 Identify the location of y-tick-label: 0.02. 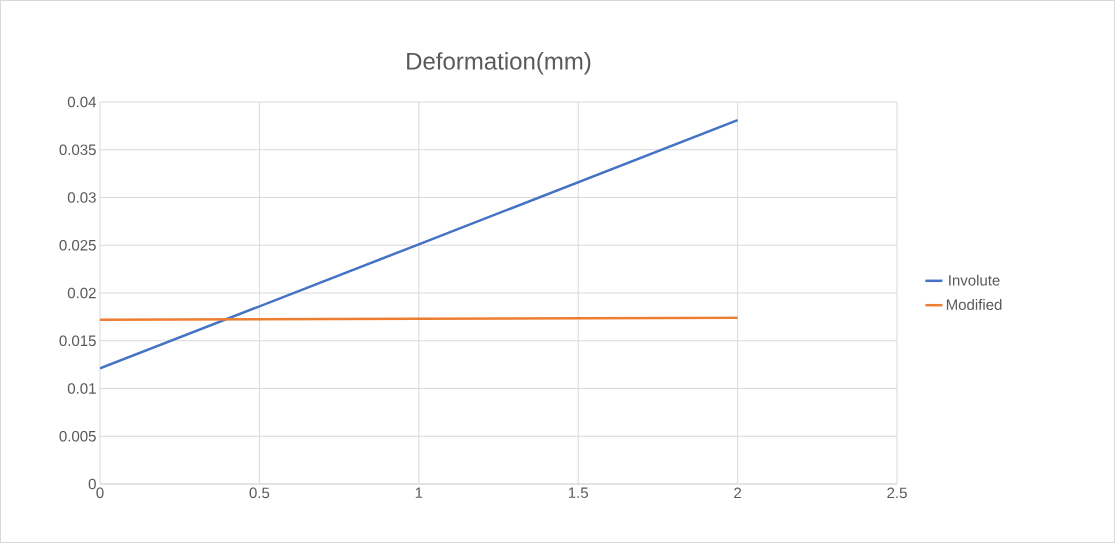
(81, 293).